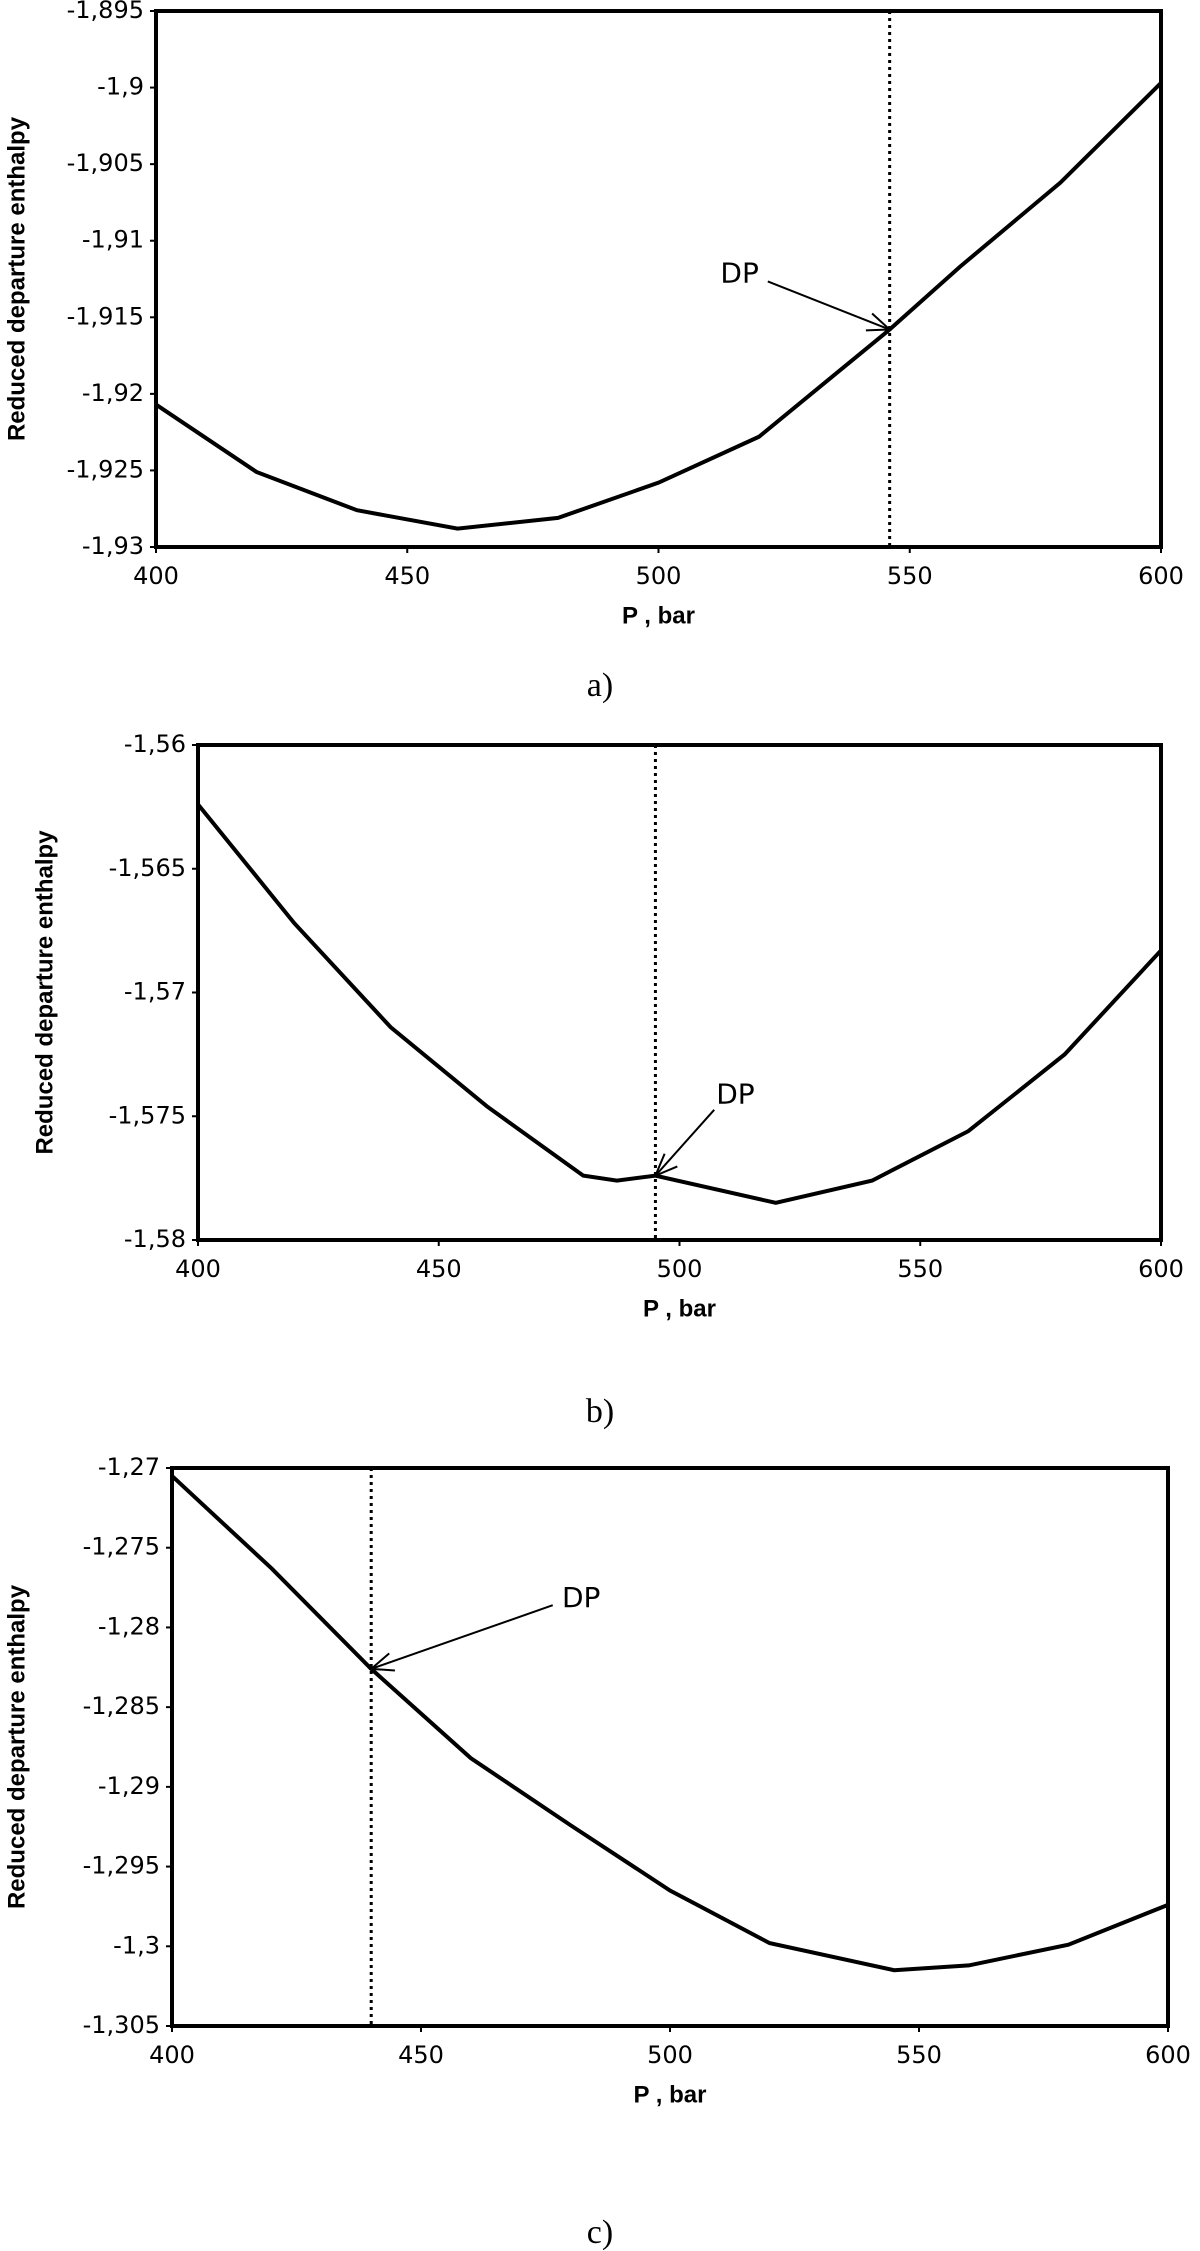 The width and height of the screenshot is (1200, 2251). I want to click on caption: c), so click(600, 2232).